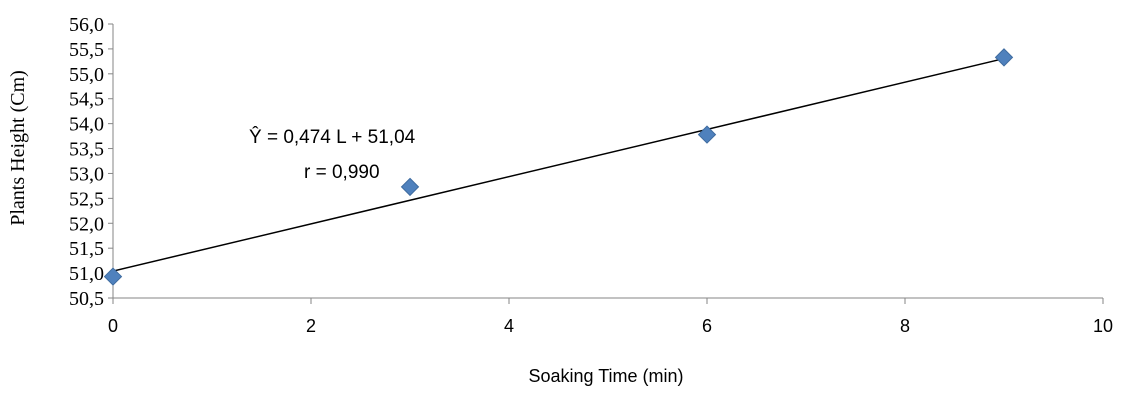  I want to click on y-tick-label: 54,0, so click(86, 125).